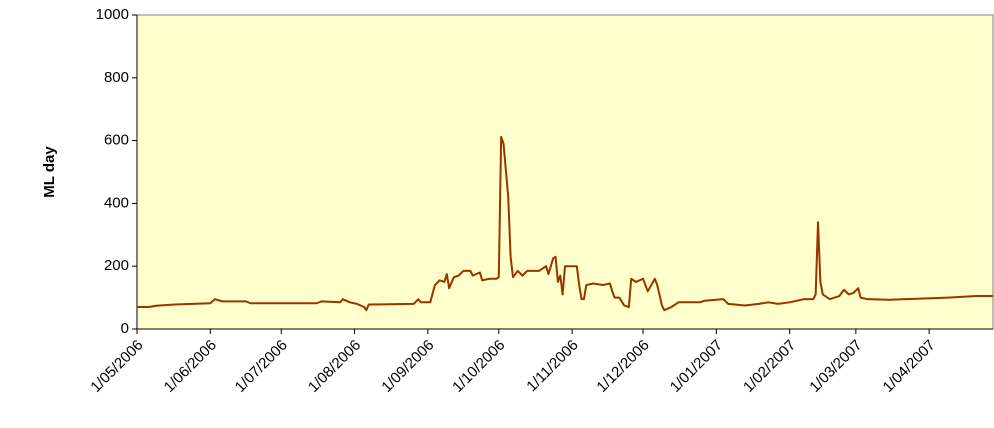  Describe the element at coordinates (622, 366) in the screenshot. I see `x-tick-label: 1/12/2006` at that location.